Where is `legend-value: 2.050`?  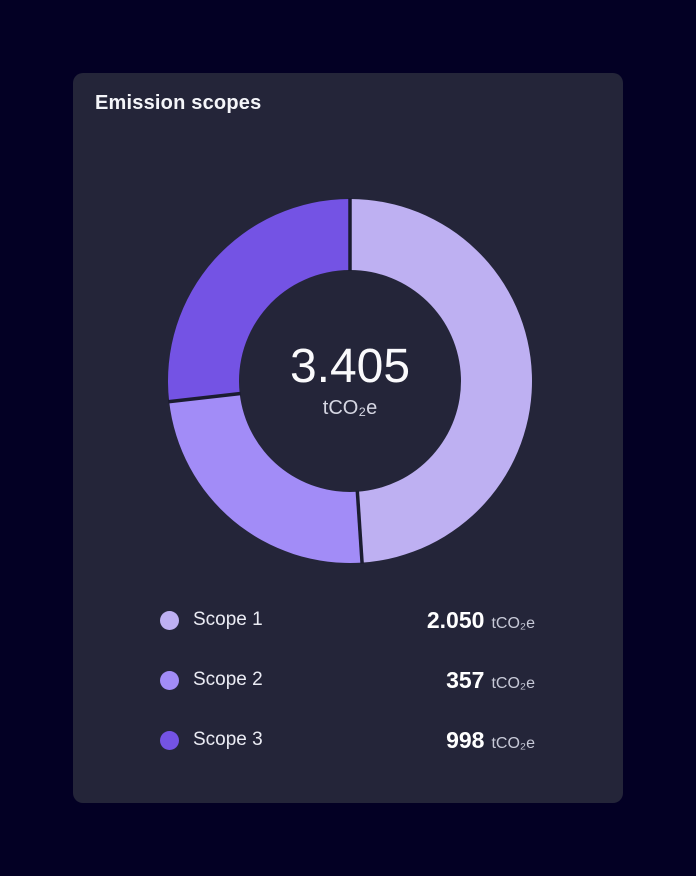
legend-value: 2.050 is located at coordinates (455, 619).